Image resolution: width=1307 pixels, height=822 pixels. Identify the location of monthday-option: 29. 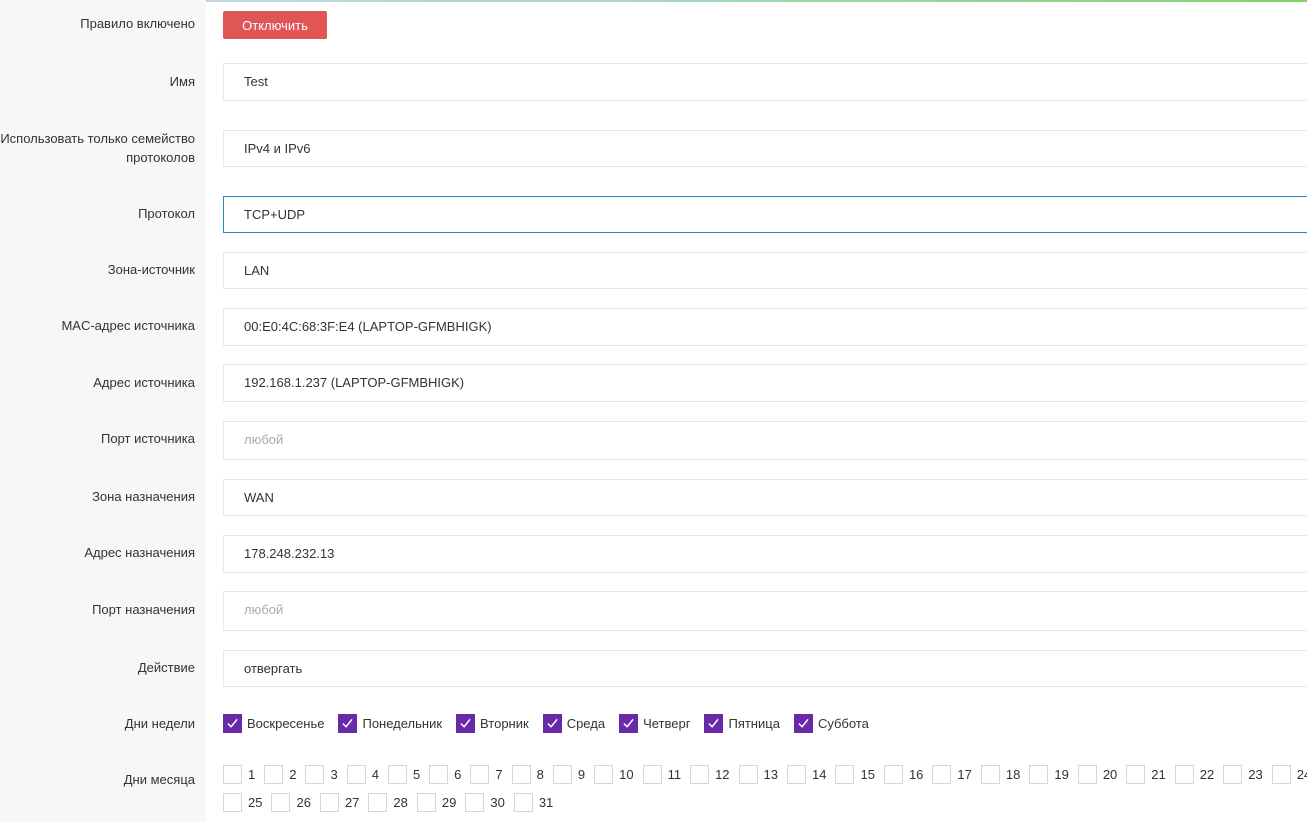
(436, 802).